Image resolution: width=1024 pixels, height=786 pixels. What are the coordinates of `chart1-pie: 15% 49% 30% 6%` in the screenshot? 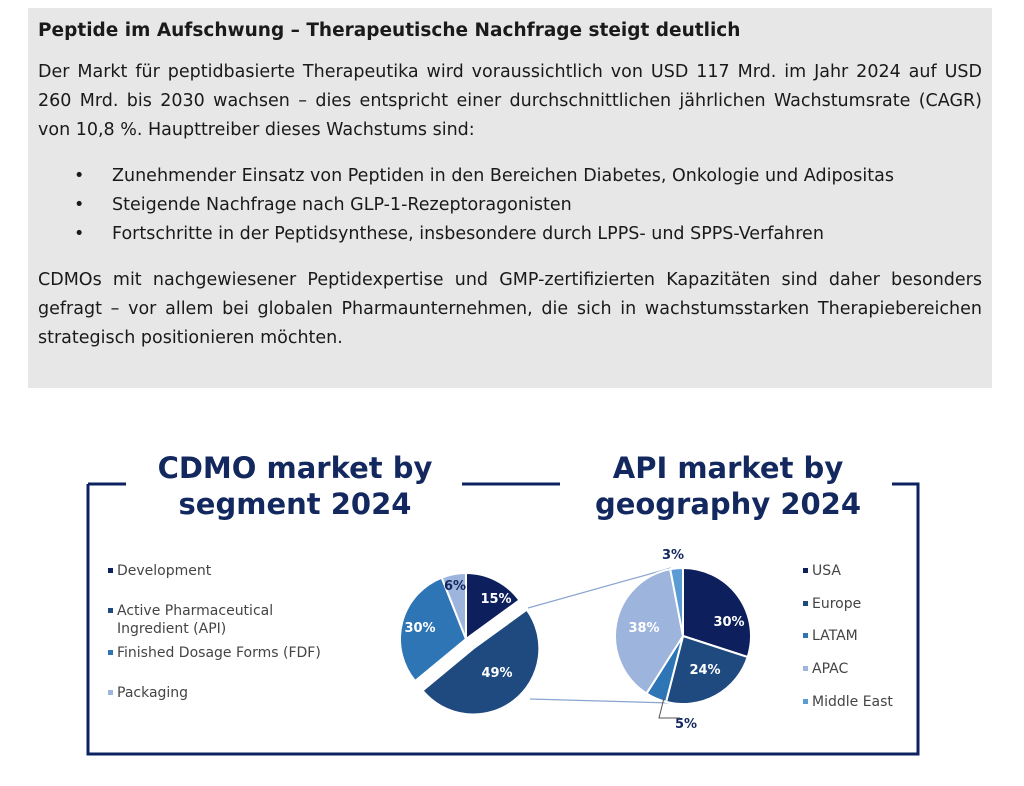 It's located at (470, 643).